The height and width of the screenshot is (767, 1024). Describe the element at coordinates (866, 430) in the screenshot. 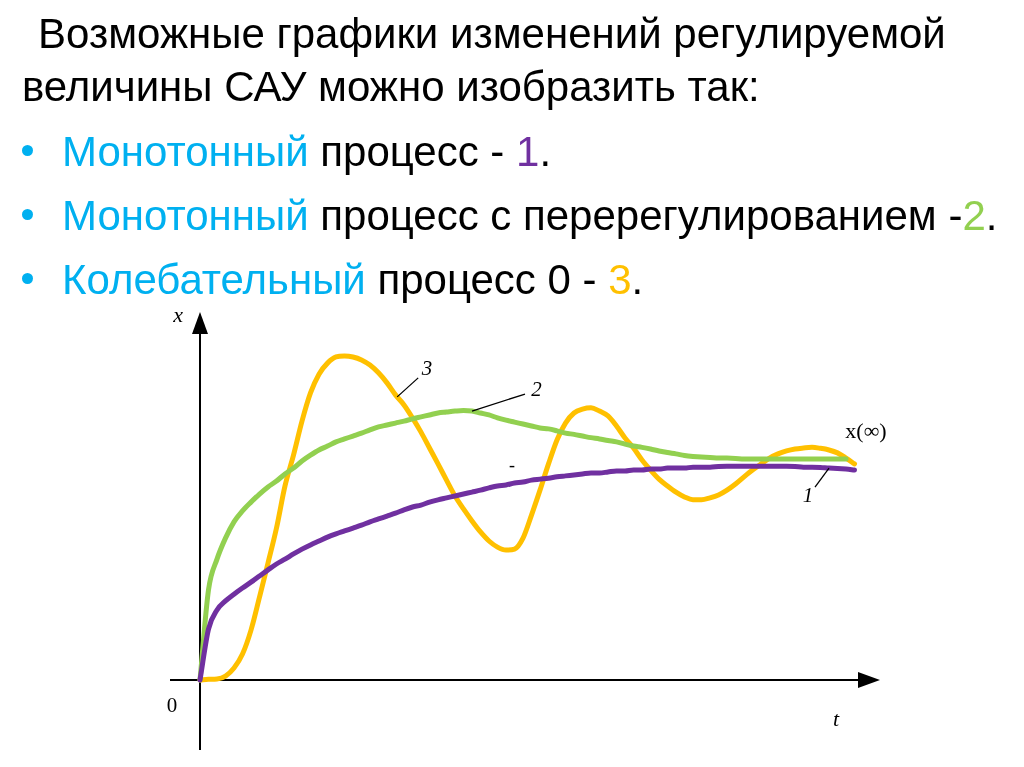

I see `annotation: x(∞)` at that location.